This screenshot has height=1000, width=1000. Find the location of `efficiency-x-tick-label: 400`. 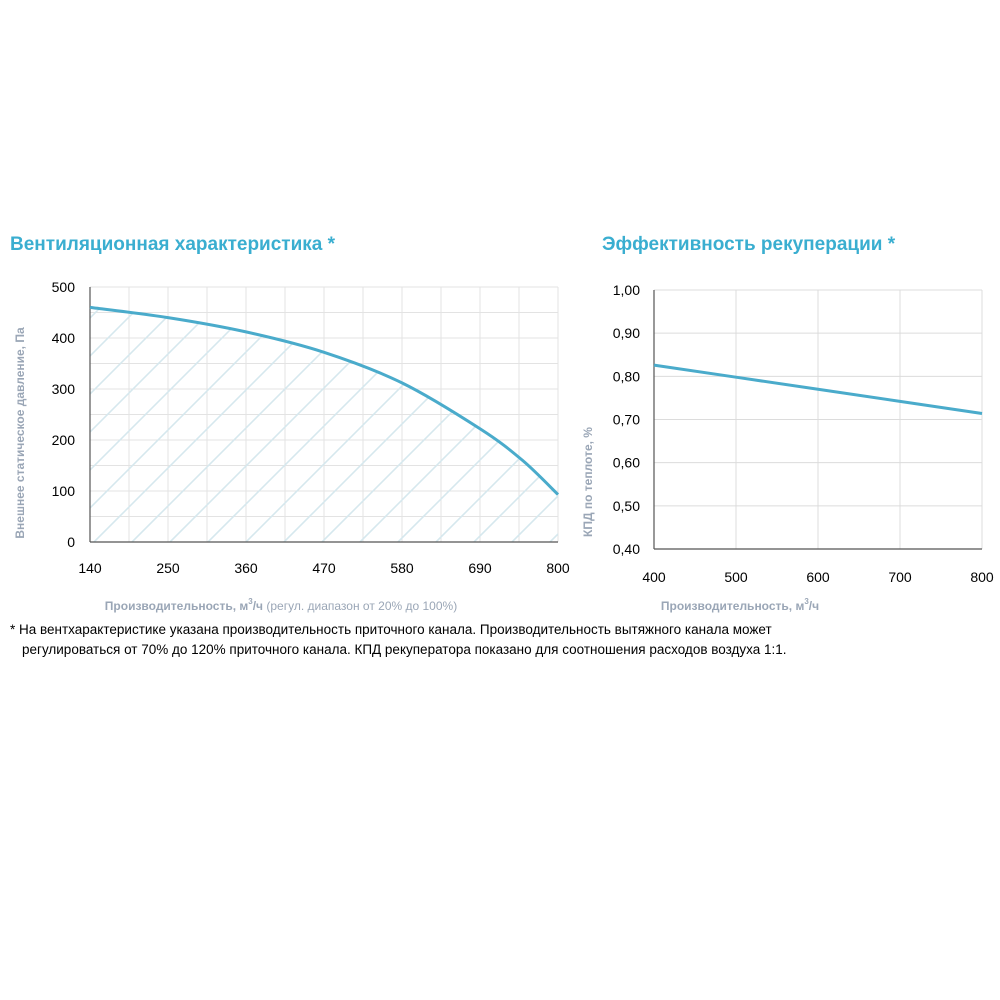

efficiency-x-tick-label: 400 is located at coordinates (654, 577).